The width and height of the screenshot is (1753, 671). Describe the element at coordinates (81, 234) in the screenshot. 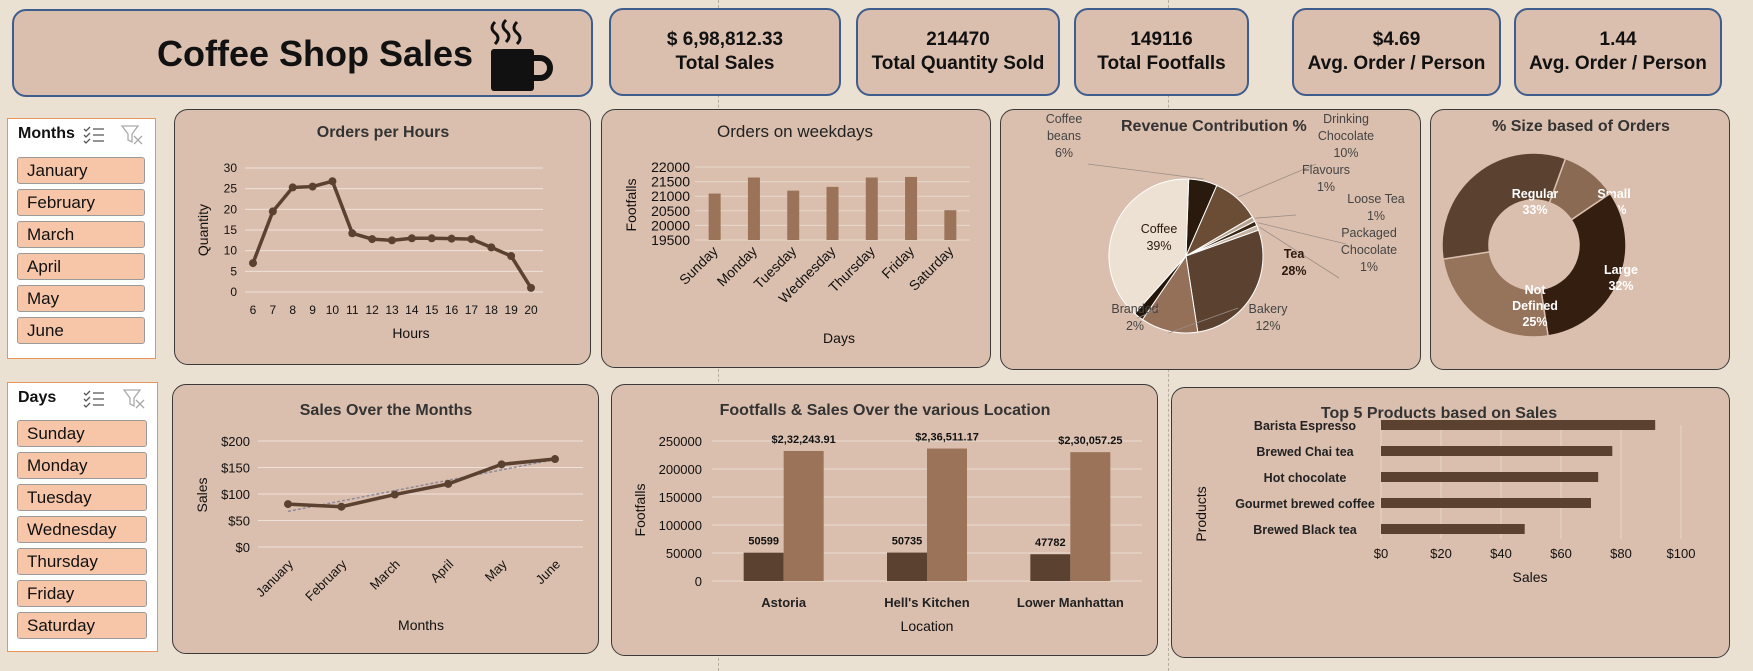

I see `slicer-item-march: March` at that location.